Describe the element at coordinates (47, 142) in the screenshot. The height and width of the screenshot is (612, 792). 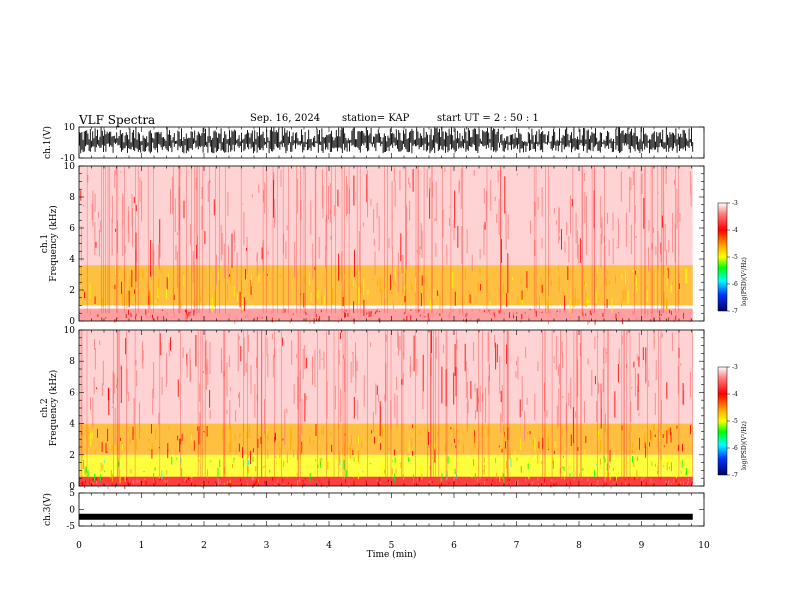
I see `y-axis-label: ch.1(V)` at that location.